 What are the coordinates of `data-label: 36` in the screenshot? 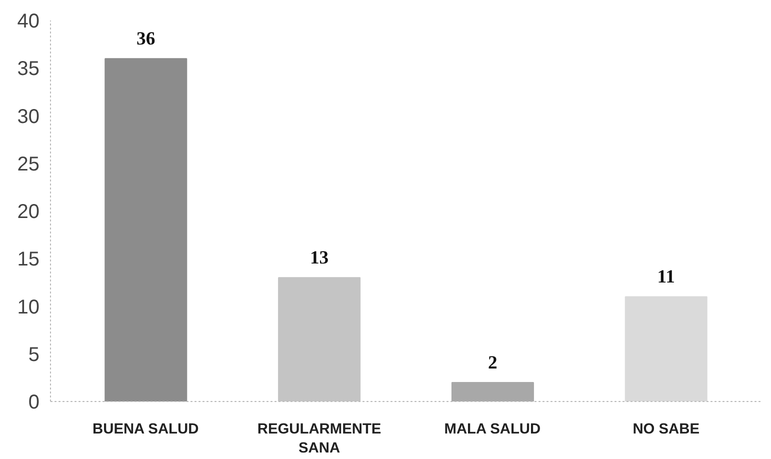 It's located at (146, 39).